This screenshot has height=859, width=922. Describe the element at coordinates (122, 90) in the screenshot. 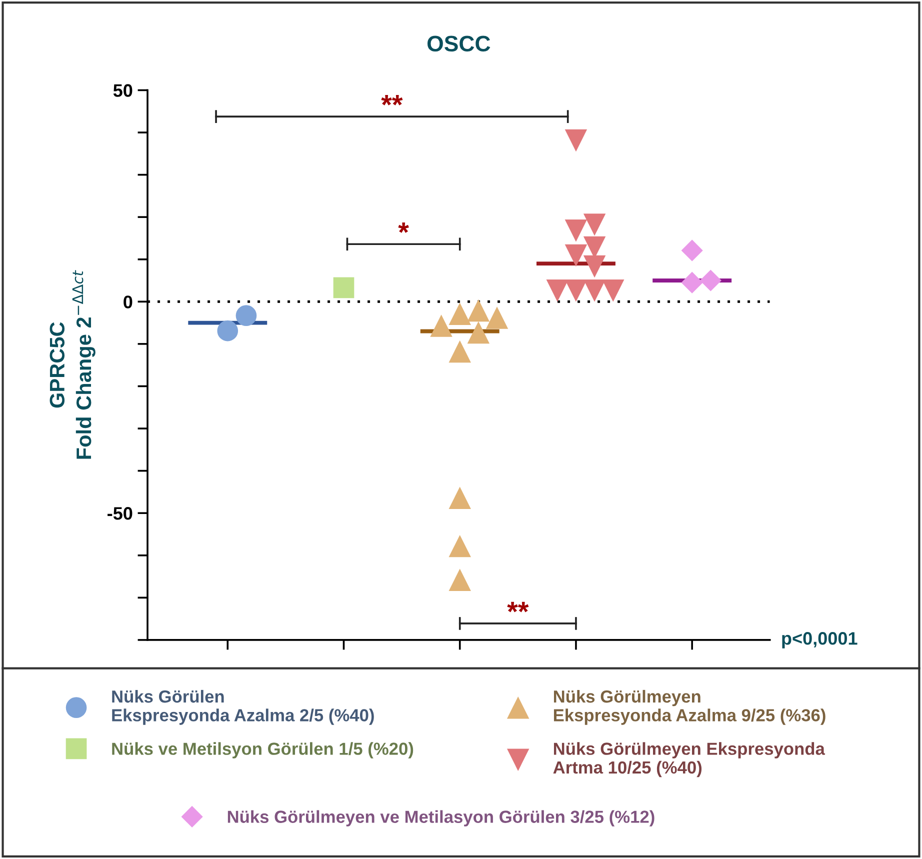

I see `y-tick-label: 50` at that location.